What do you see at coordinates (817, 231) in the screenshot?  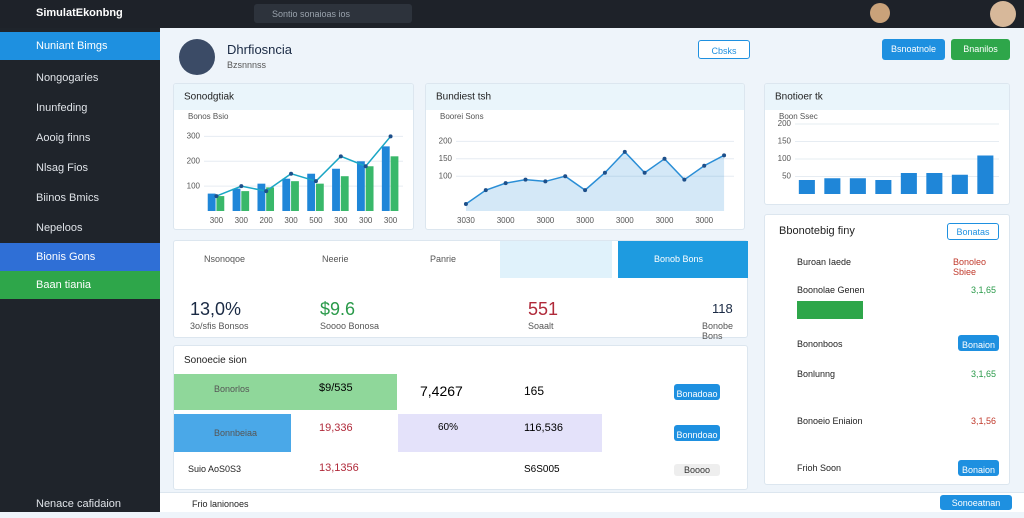 I see `panel-title: Bbonotebig finy` at bounding box center [817, 231].